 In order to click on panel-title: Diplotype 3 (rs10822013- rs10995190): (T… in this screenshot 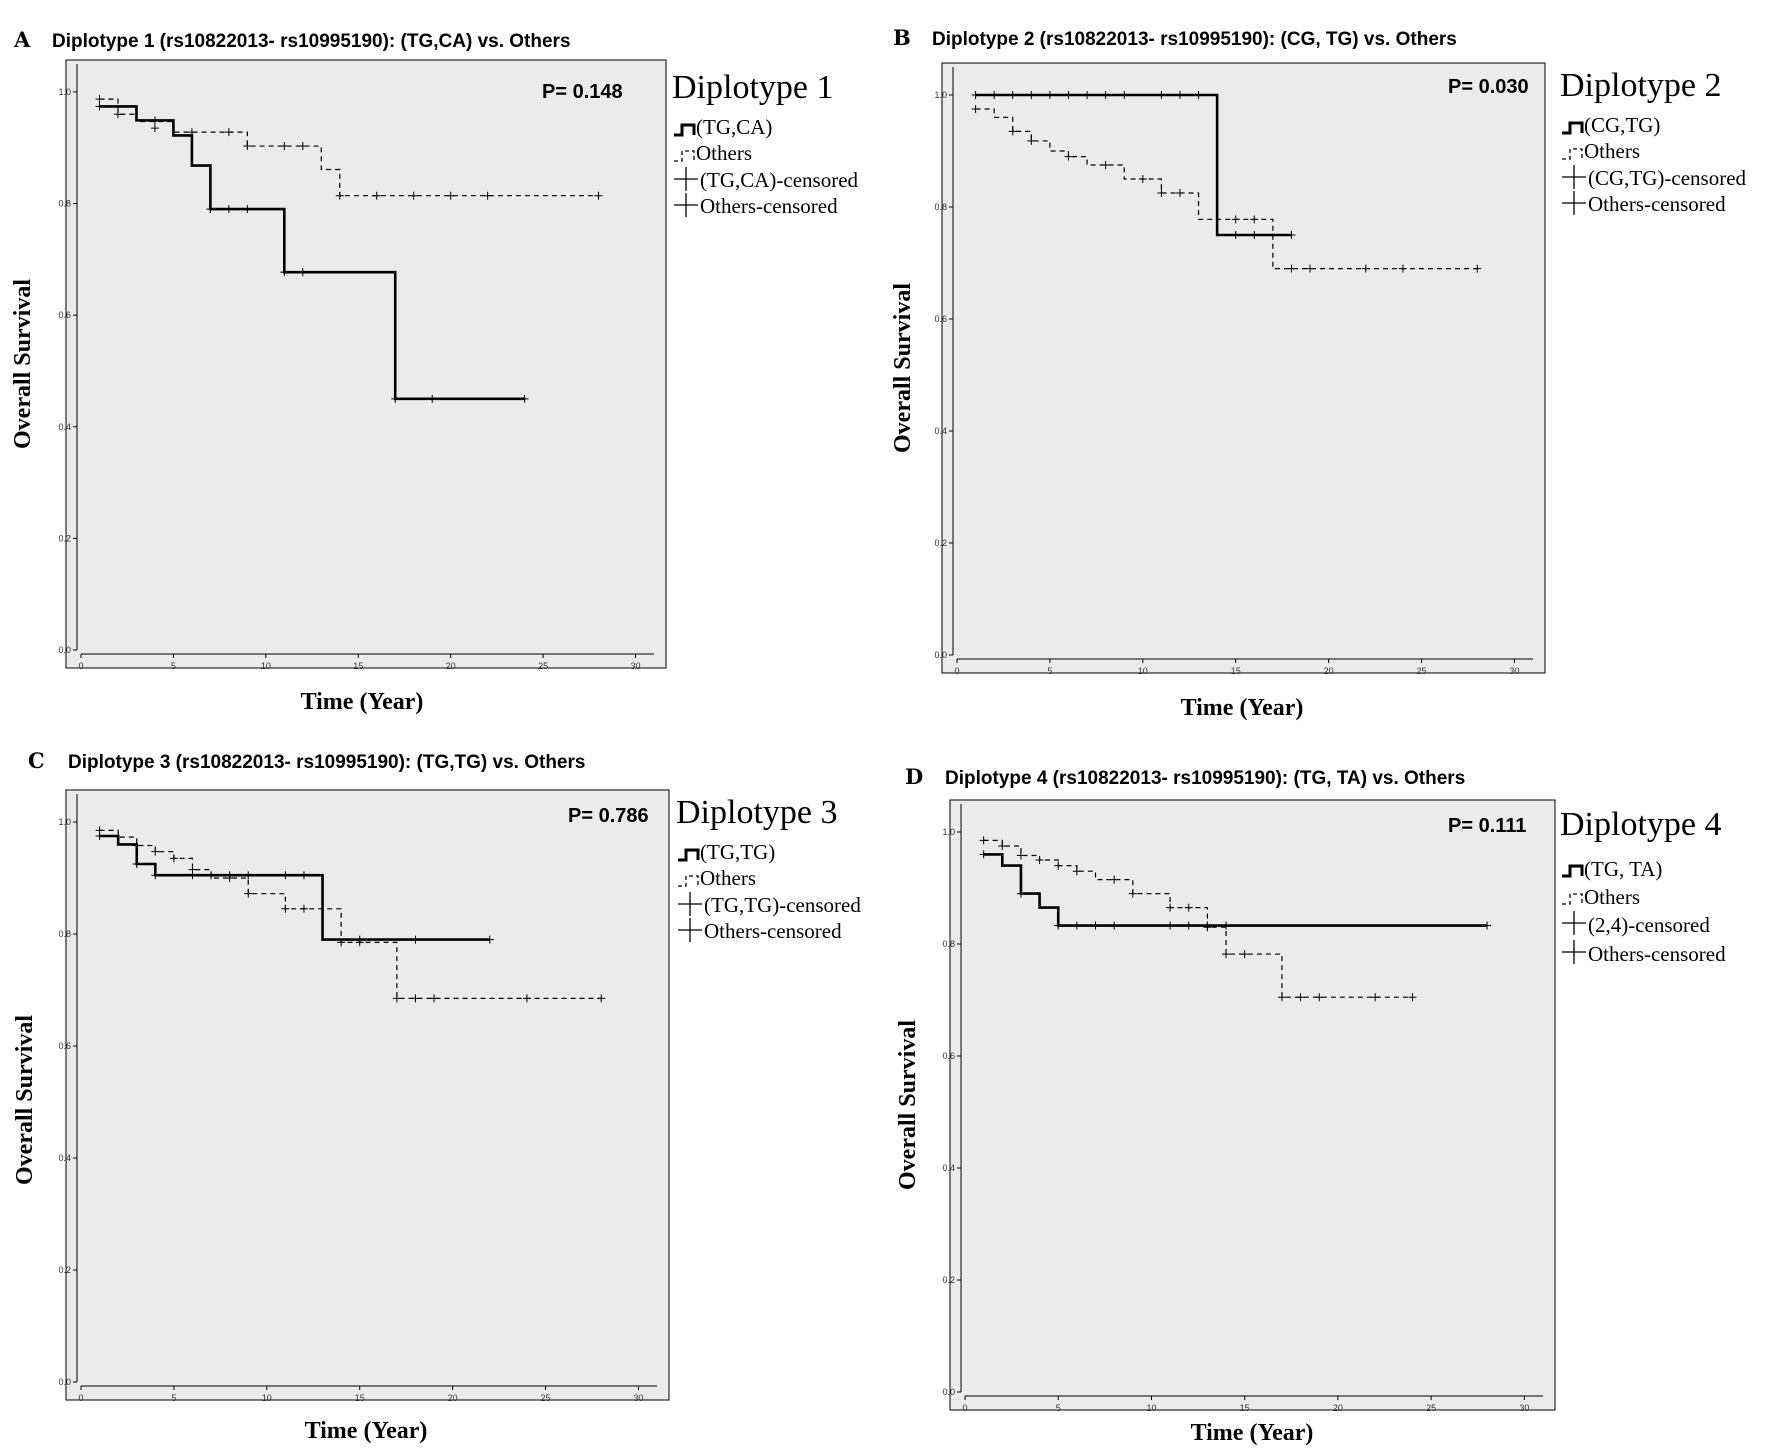, I will do `click(326, 762)`.